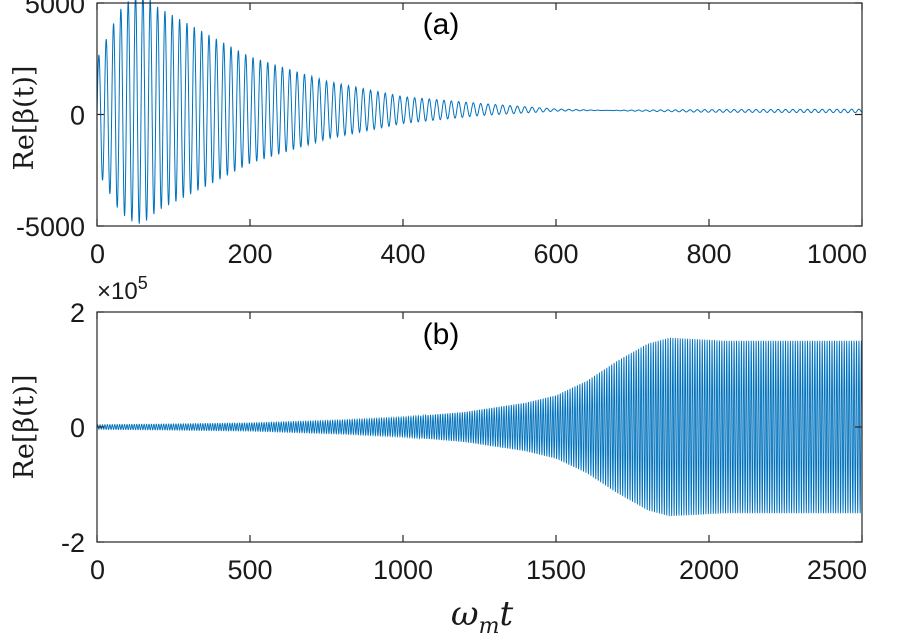 The height and width of the screenshot is (636, 900). What do you see at coordinates (402, 254) in the screenshot?
I see `x-tick-label: 400` at bounding box center [402, 254].